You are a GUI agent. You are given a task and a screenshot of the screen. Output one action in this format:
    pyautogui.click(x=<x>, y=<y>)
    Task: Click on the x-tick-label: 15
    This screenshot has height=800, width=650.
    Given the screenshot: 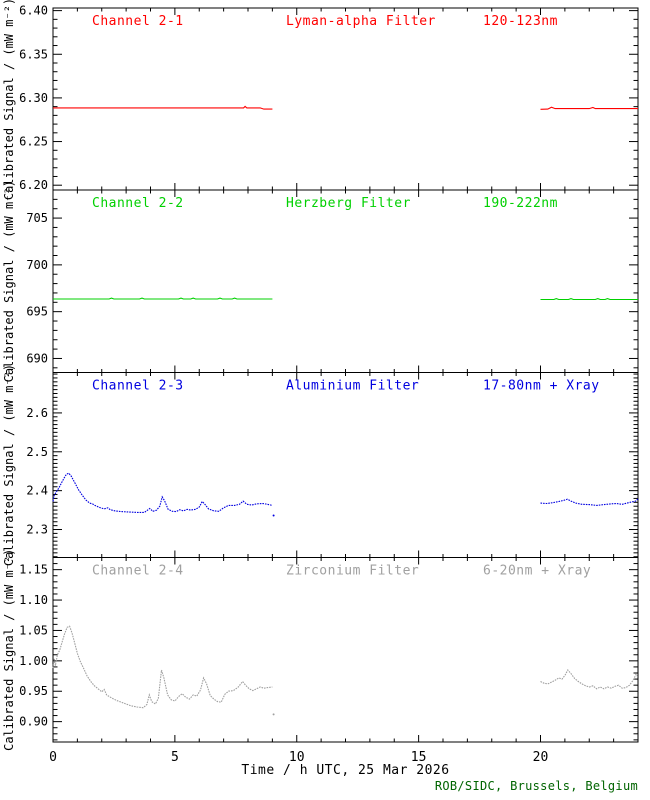 What is the action you would take?
    pyautogui.click(x=419, y=757)
    